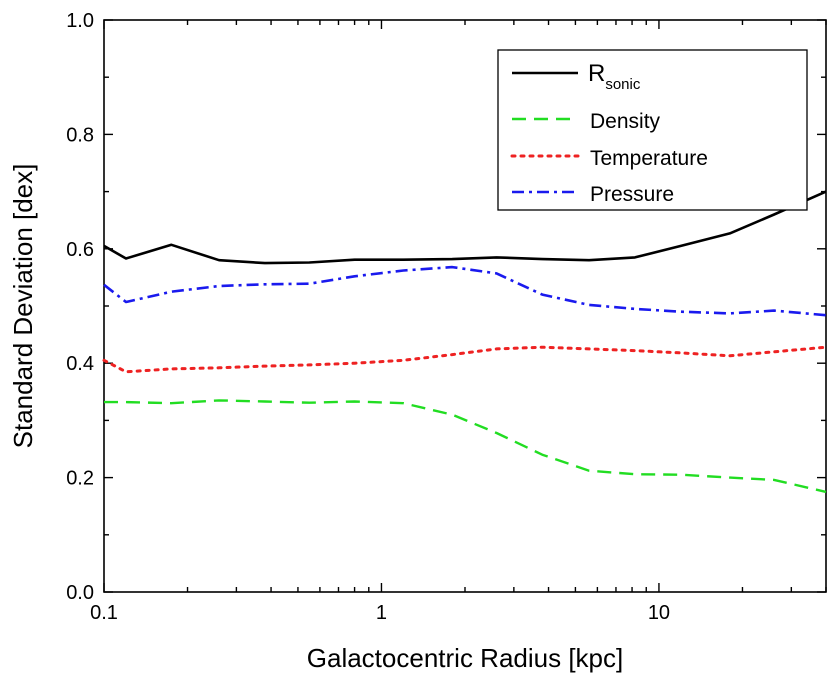  What do you see at coordinates (659, 613) in the screenshot?
I see `x-tick-label: 10` at bounding box center [659, 613].